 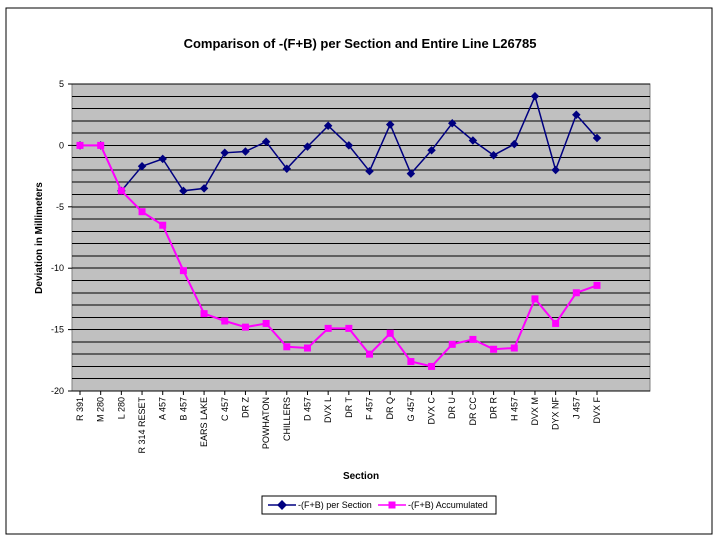 What do you see at coordinates (57, 268) in the screenshot?
I see `y-tick-label: -10` at bounding box center [57, 268].